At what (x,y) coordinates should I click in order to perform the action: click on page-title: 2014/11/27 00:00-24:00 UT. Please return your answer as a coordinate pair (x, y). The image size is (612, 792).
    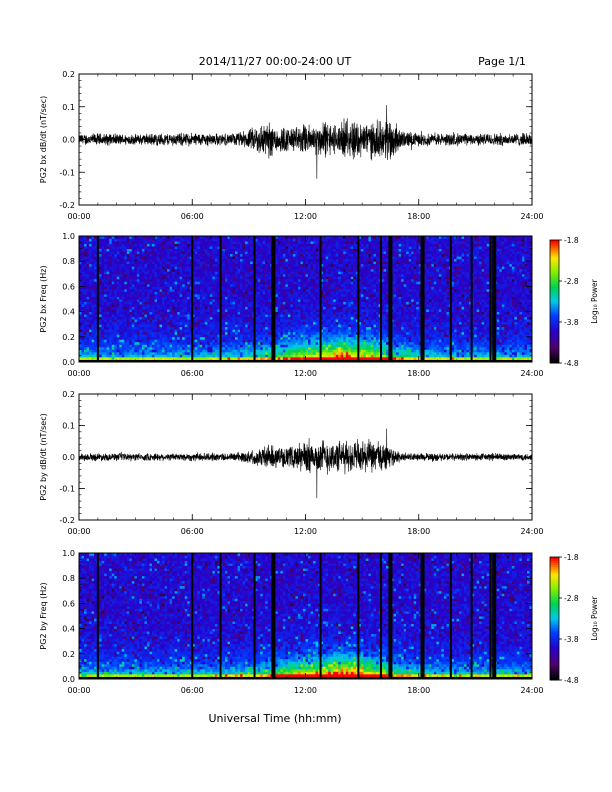
    Looking at the image, I should click on (275, 61).